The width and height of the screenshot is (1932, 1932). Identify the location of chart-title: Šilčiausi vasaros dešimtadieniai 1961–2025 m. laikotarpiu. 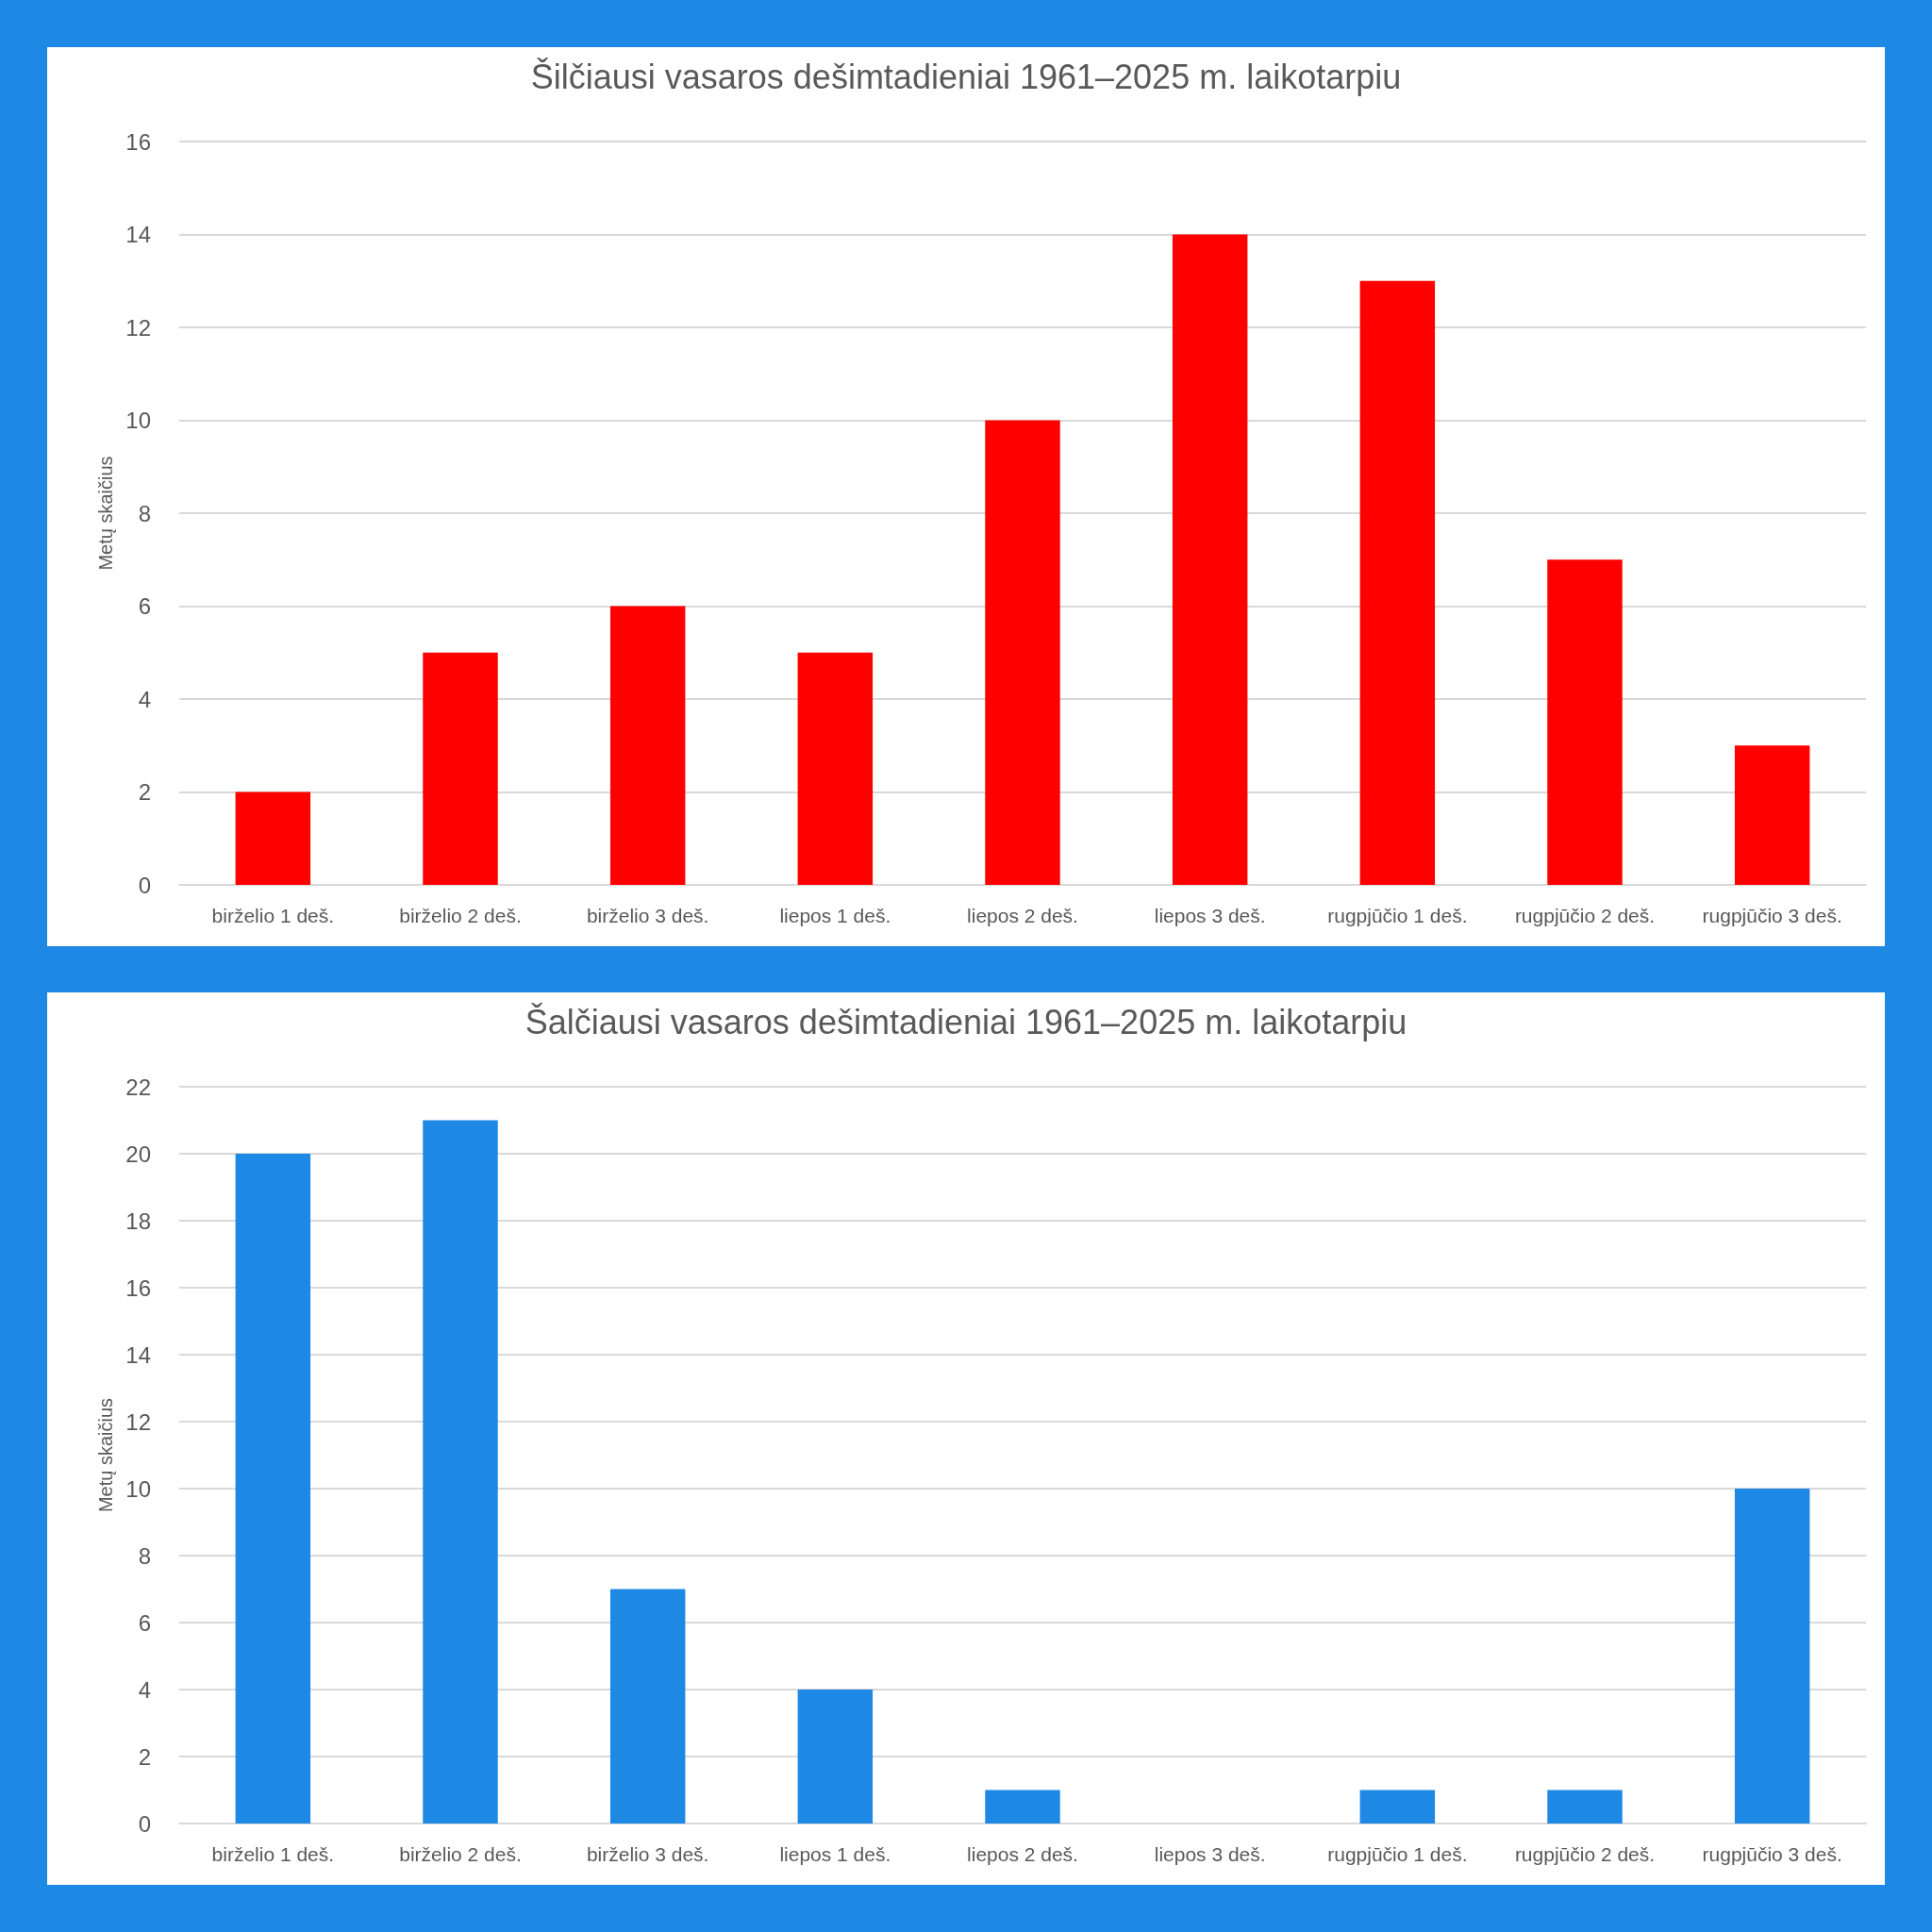
(966, 77).